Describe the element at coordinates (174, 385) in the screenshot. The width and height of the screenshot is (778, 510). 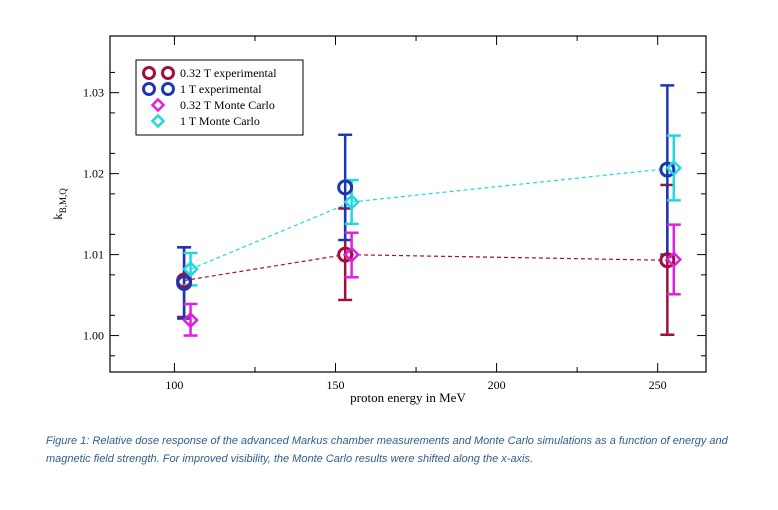
I see `x-tick-label: 100` at that location.